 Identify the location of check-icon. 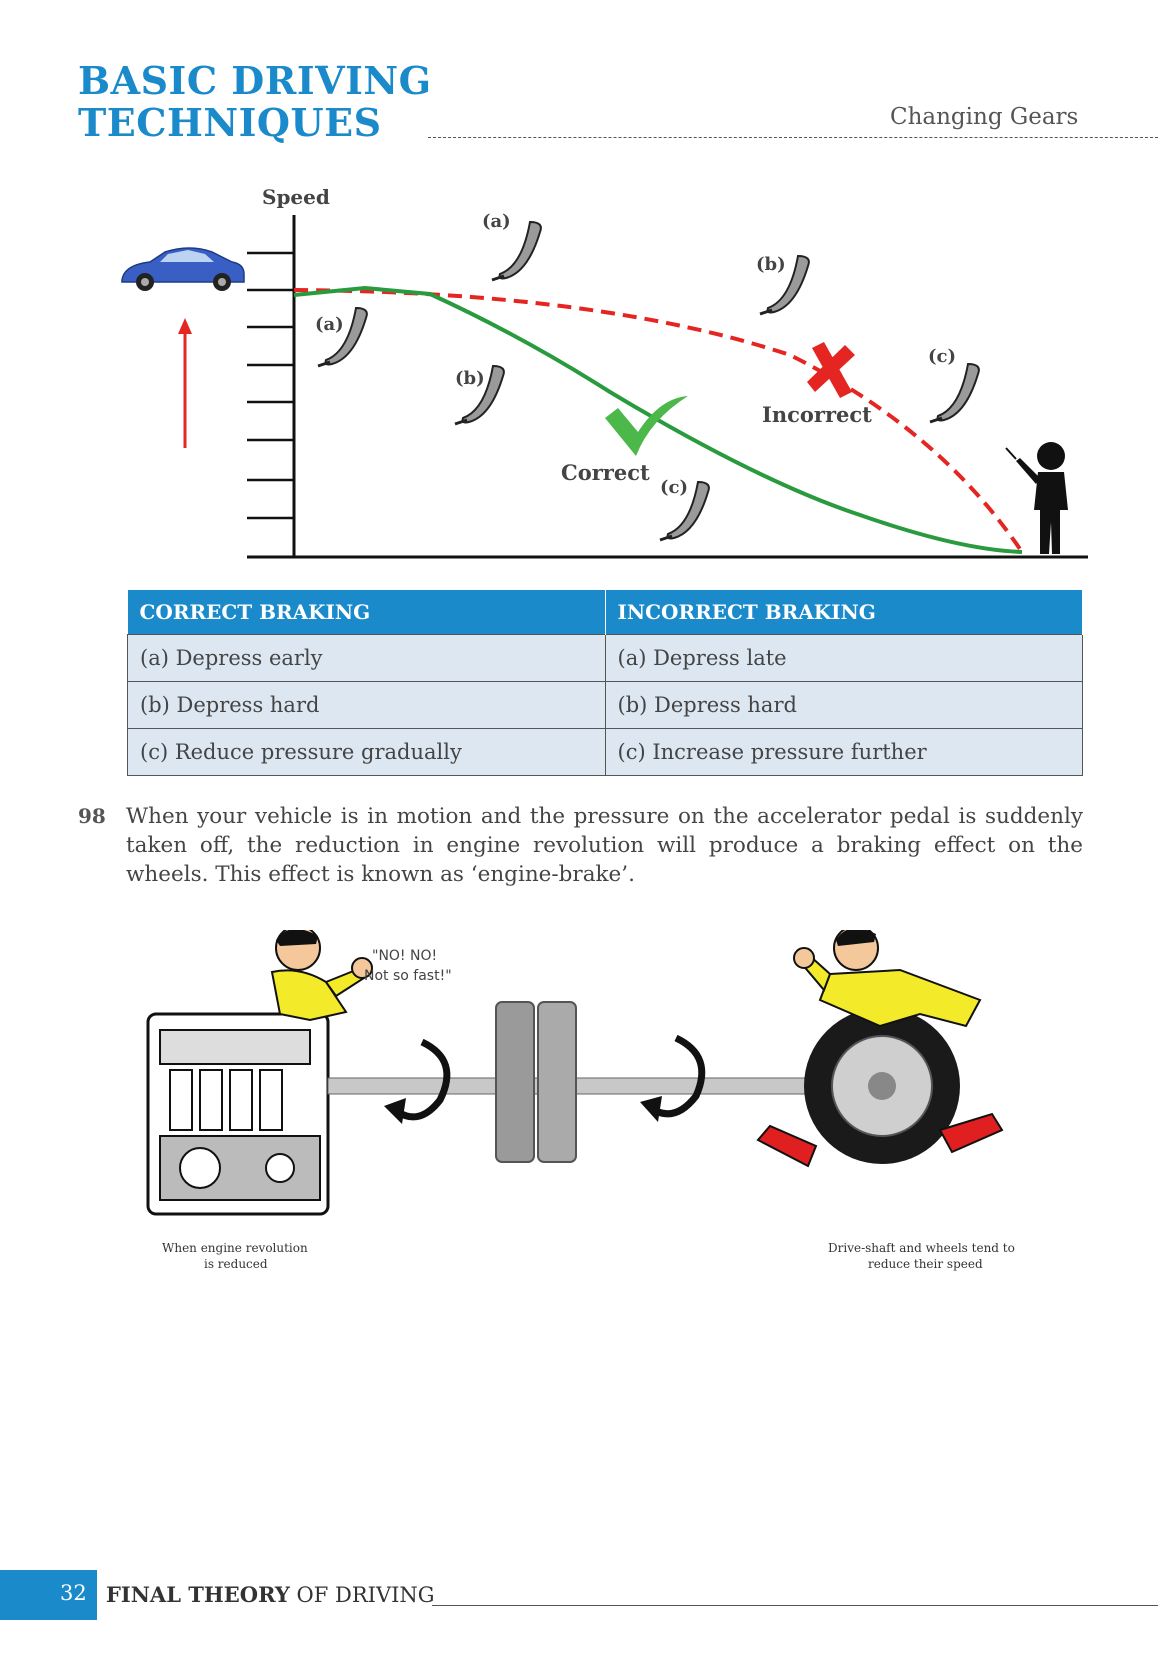
(646, 426).